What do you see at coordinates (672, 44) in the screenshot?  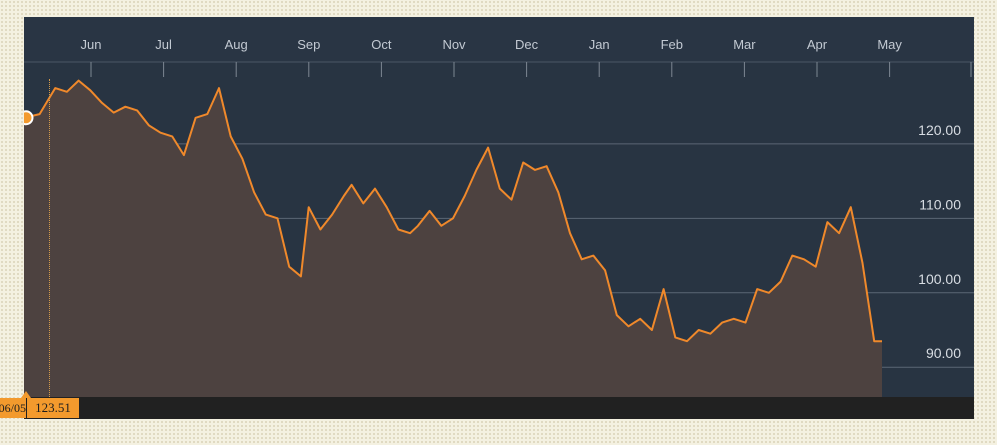 I see `x-tick-label: Feb` at bounding box center [672, 44].